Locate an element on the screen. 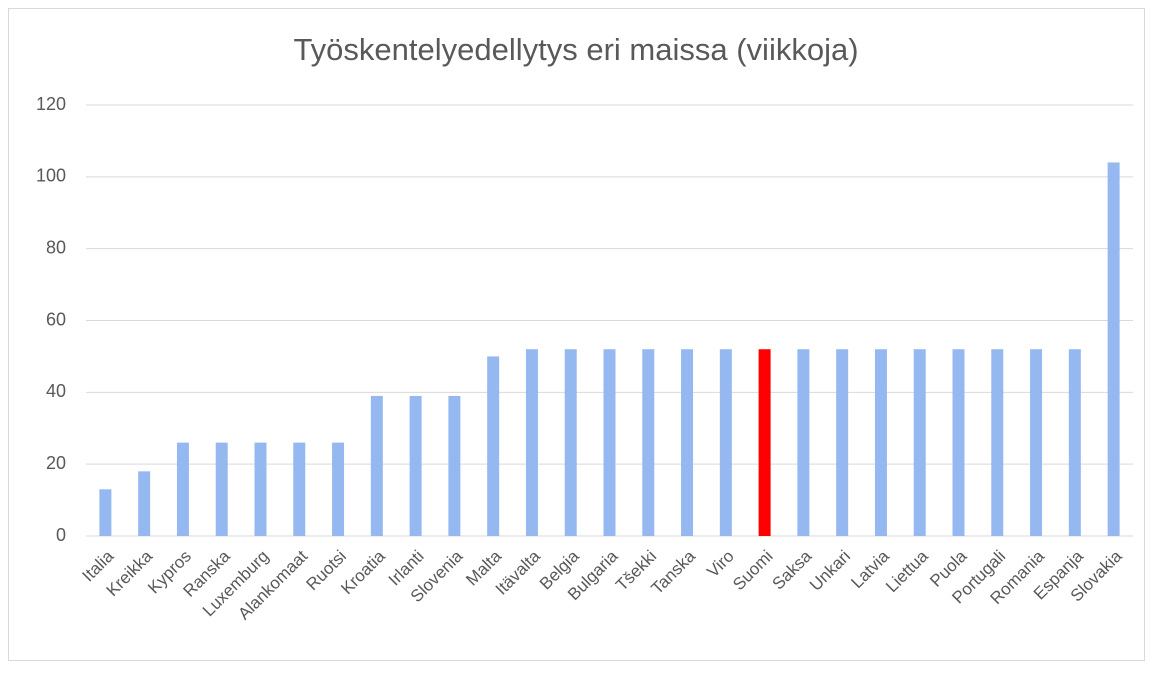 The height and width of the screenshot is (674, 1152). y-tick-label: 40 is located at coordinates (56, 391).